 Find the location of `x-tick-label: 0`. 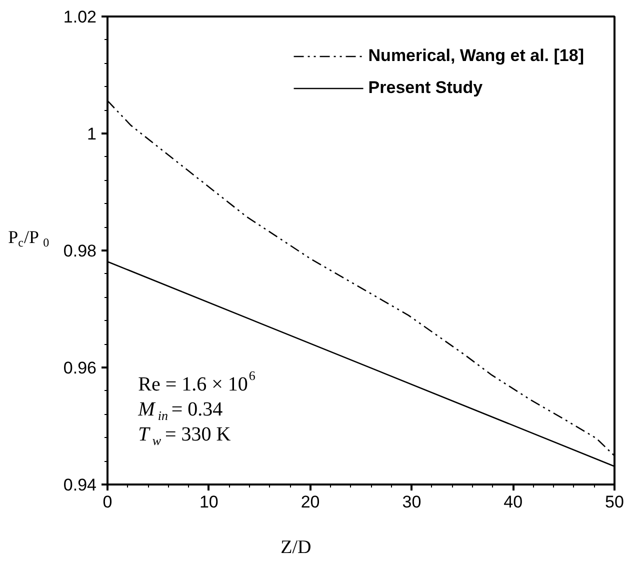

x-tick-label: 0 is located at coordinates (107, 502).